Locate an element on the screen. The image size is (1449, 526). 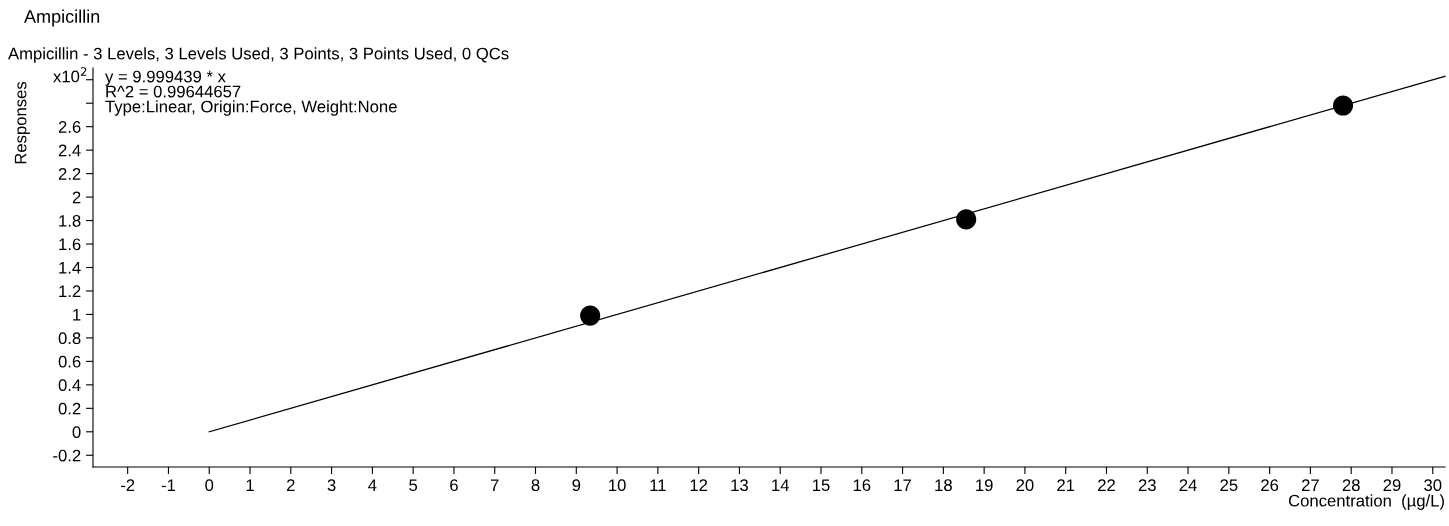
x-tick-label: 6 is located at coordinates (454, 485).